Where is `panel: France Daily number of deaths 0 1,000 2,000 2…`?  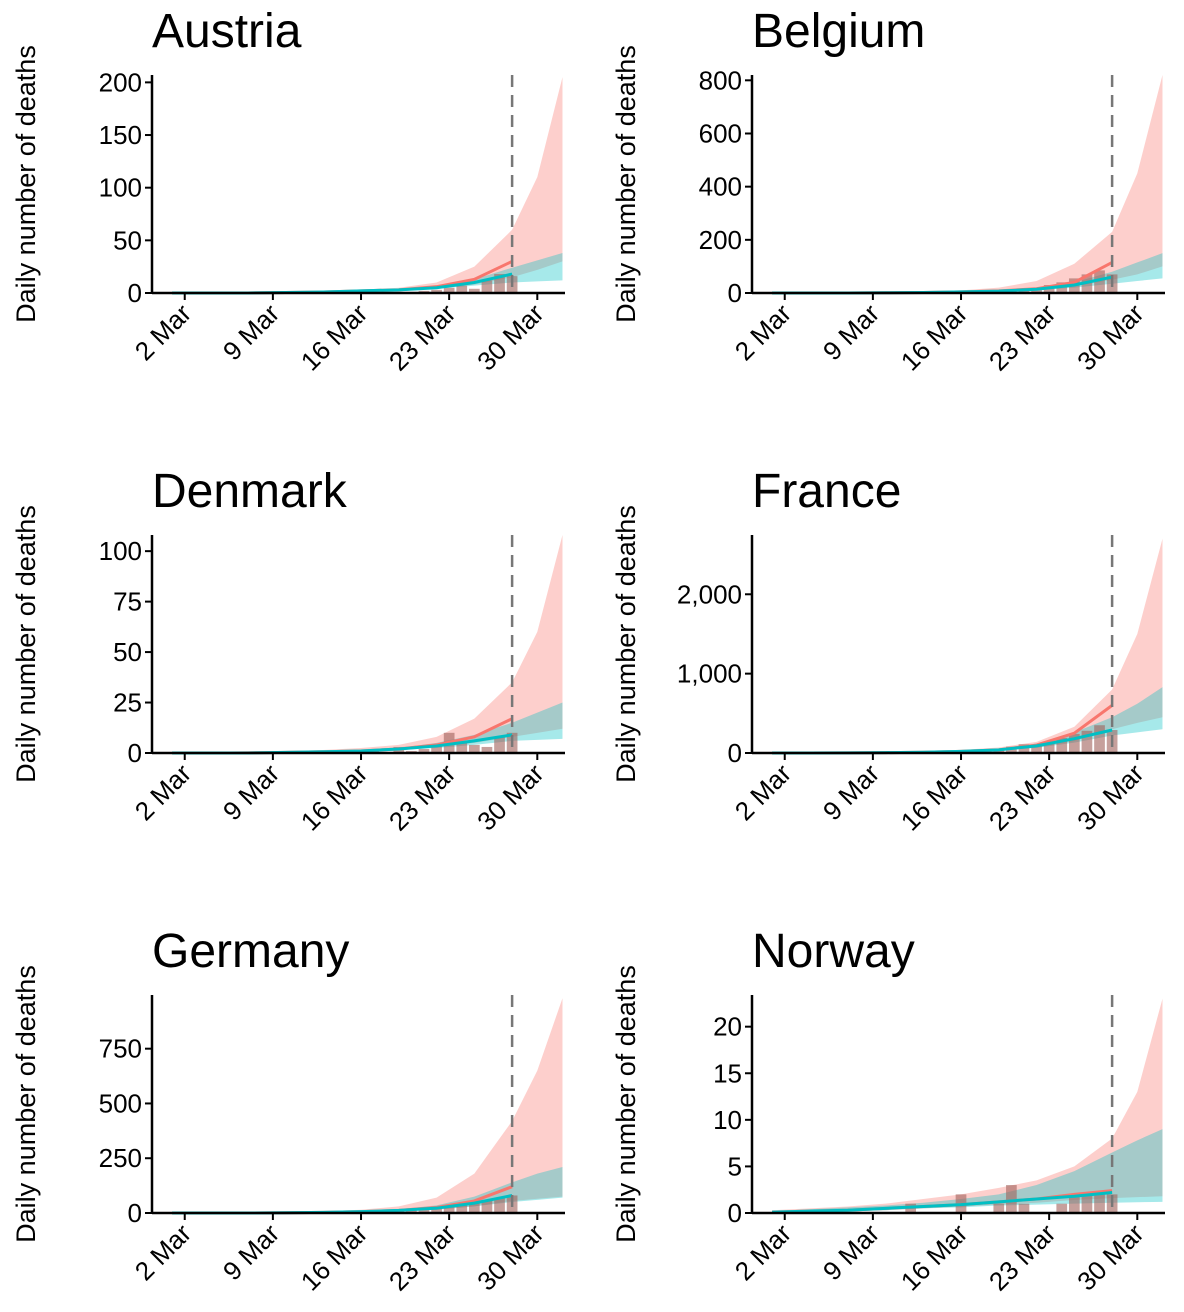
panel: France Daily number of deaths 0 1,000 2,000 2… is located at coordinates (888, 650).